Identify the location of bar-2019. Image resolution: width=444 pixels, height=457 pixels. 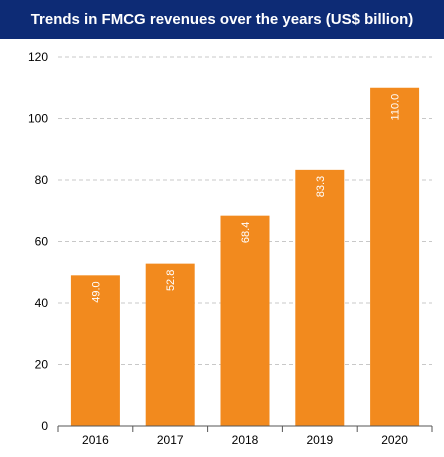
(320, 298).